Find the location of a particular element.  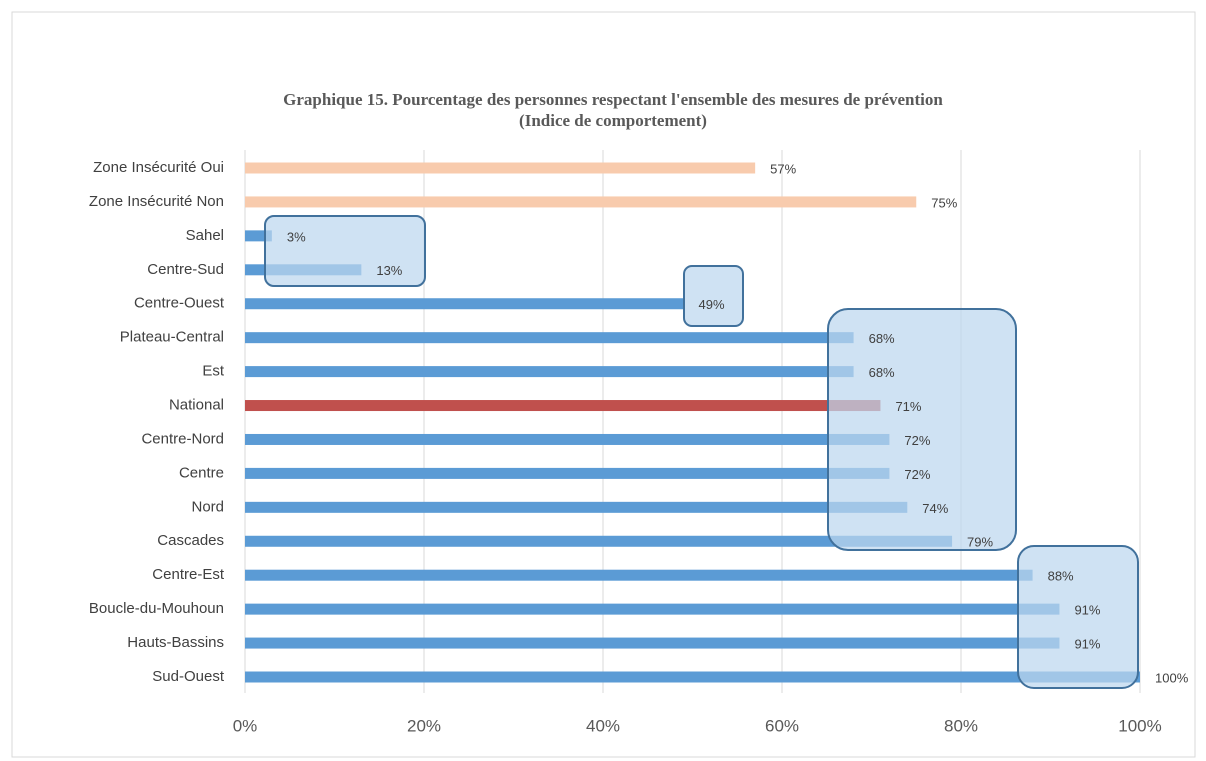

chart-subtitle: (Indice de comportement) is located at coordinates (613, 120).